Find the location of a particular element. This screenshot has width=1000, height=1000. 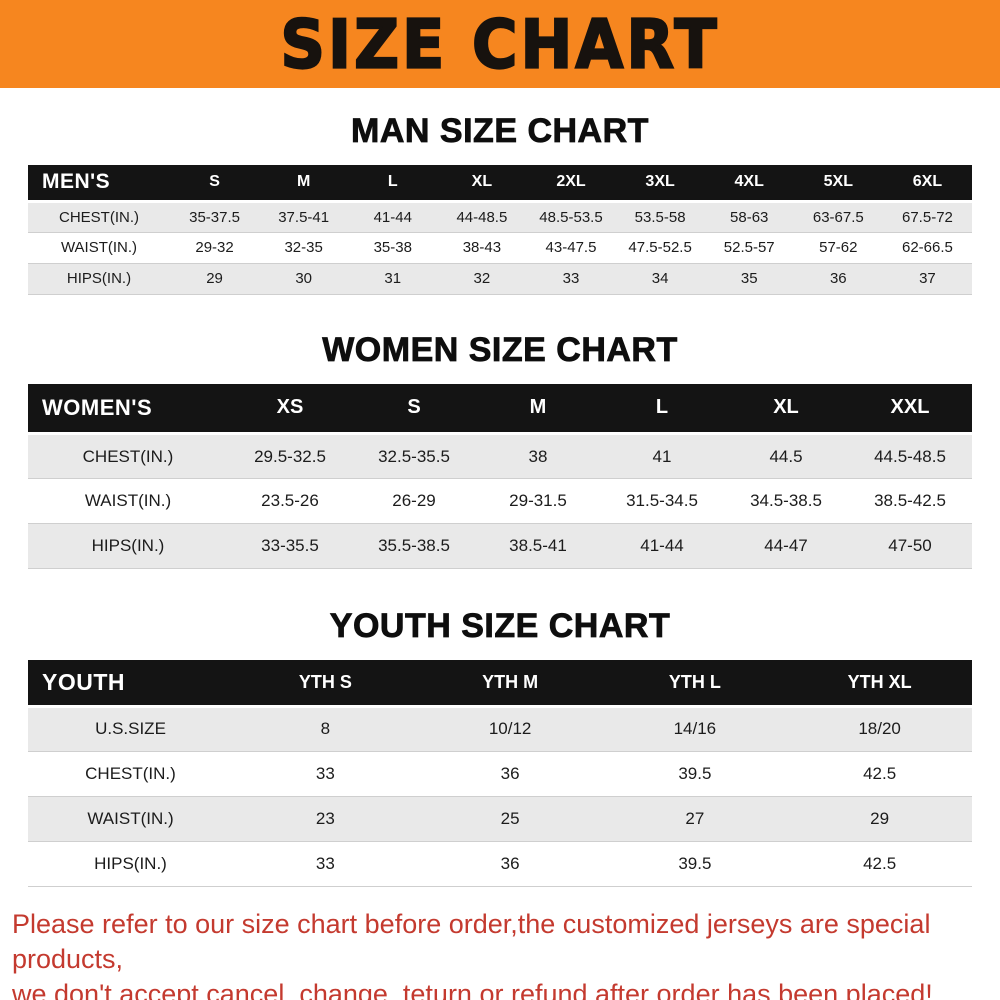

section-title-men: MAN SIZE CHART is located at coordinates (500, 131).